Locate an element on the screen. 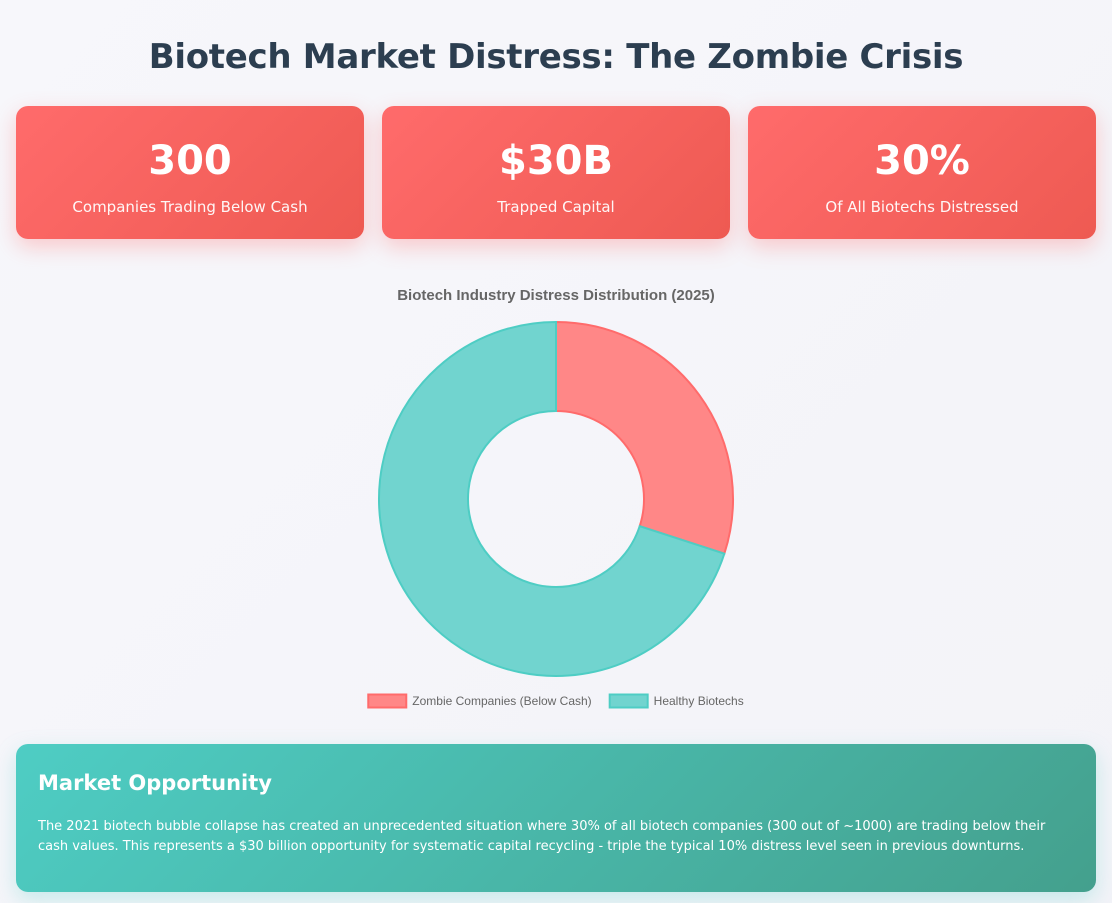  legend-label: Healthy Biotechs is located at coordinates (699, 701).